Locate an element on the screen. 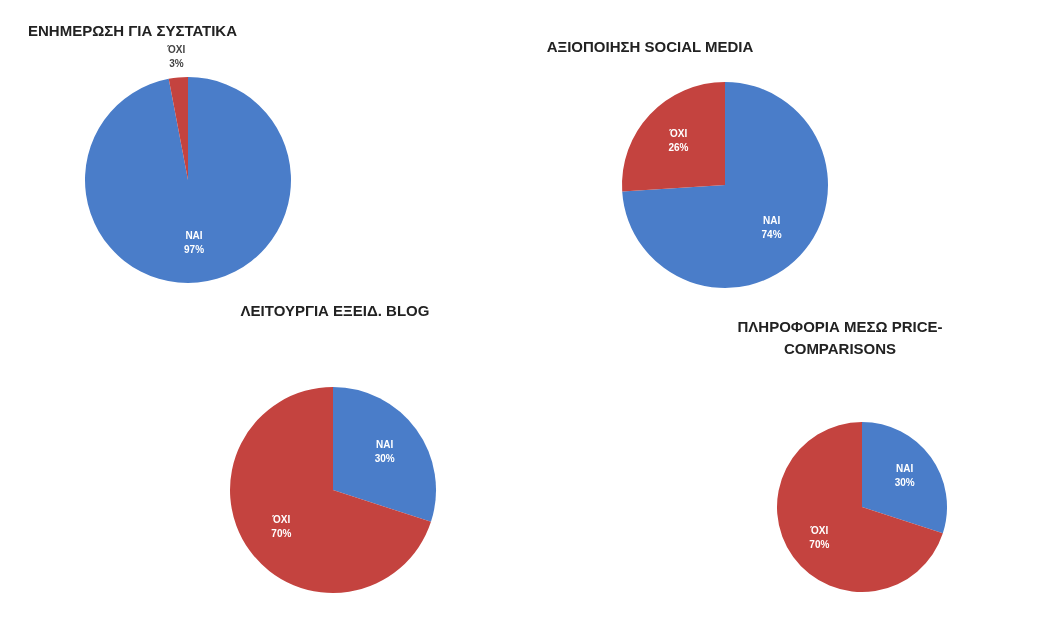 Image resolution: width=1040 pixels, height=632 pixels. chart-title: ΕΝΗΜΕΡΩΣΗ ΓΙΑ ΣΥΣΤΑΤΙΚΑ is located at coordinates (133, 31).